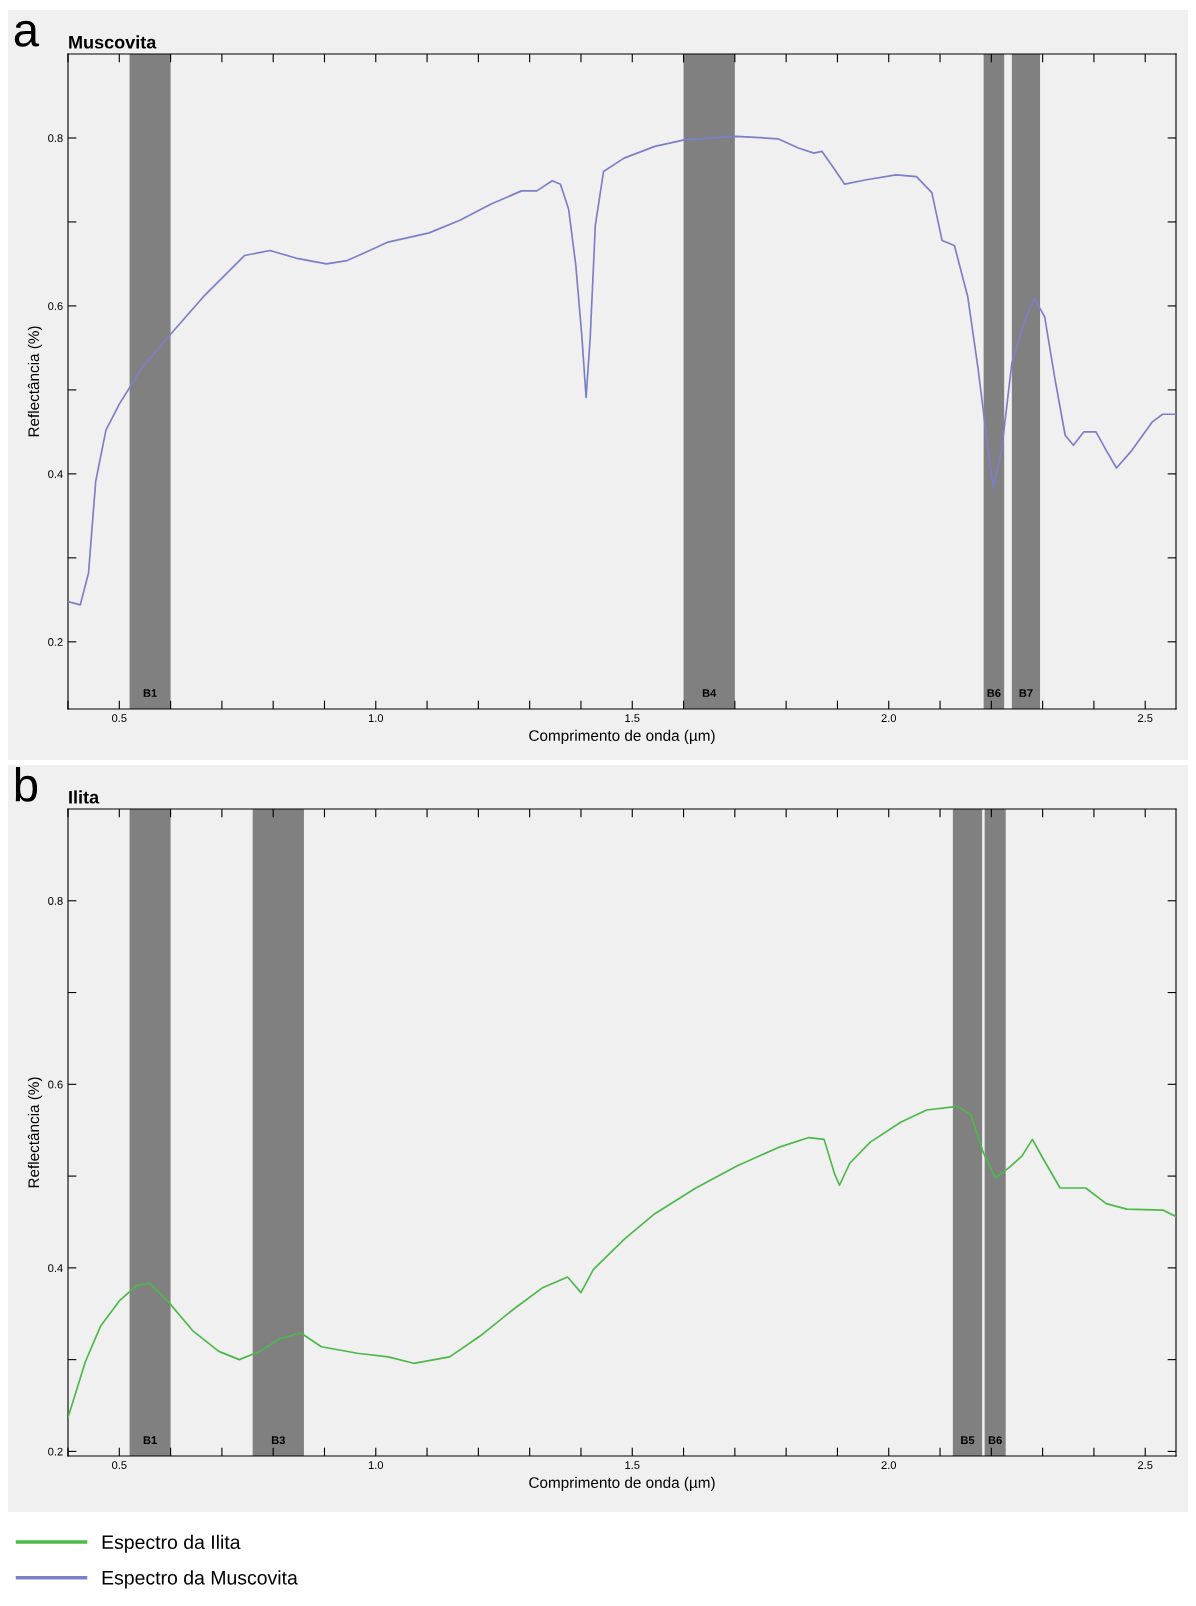 The width and height of the screenshot is (1196, 1606). What do you see at coordinates (709, 693) in the screenshot?
I see `band-label: B4` at bounding box center [709, 693].